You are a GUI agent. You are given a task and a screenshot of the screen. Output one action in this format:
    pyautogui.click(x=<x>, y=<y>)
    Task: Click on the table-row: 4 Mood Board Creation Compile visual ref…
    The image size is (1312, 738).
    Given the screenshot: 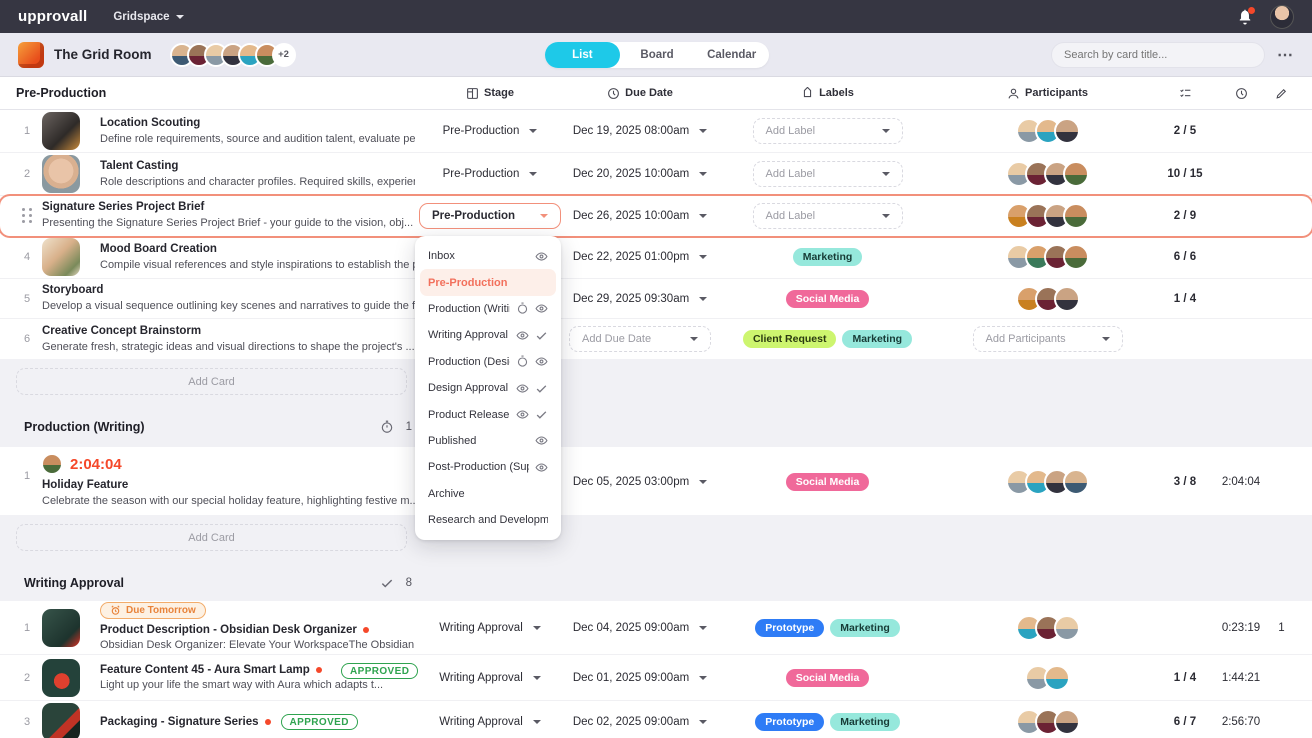 What is the action you would take?
    pyautogui.click(x=656, y=257)
    